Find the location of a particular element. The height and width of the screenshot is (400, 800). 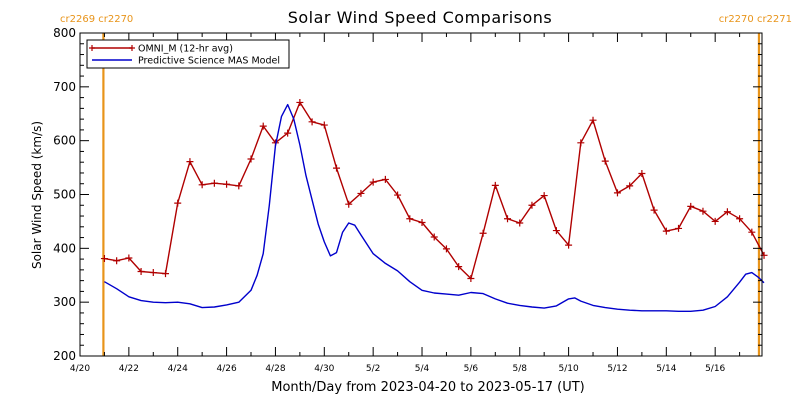

x-tick-label: 5/6 is located at coordinates (471, 369).